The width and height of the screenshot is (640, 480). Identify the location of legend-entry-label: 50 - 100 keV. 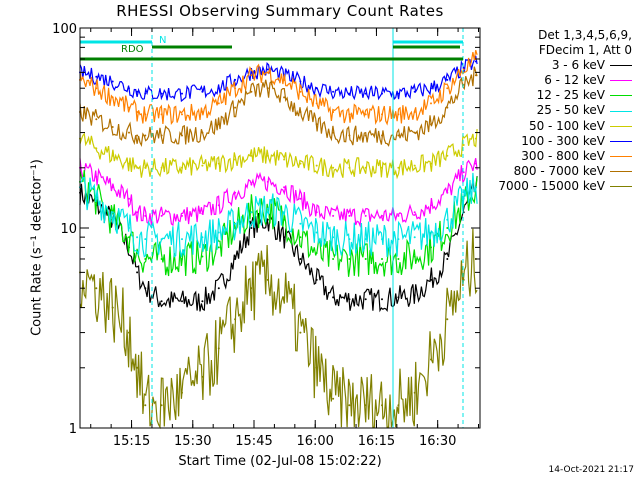
(566, 125).